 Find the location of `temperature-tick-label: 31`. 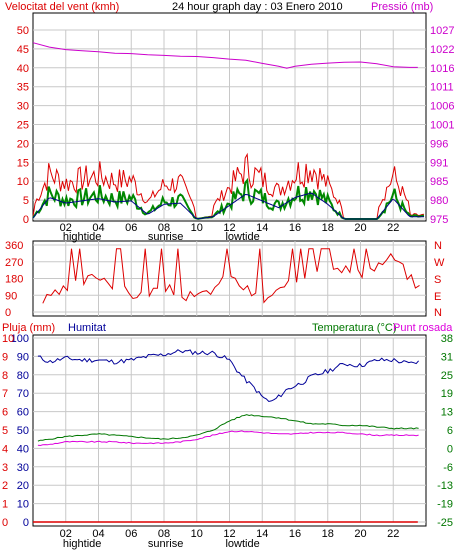

temperature-tick-label: 31 is located at coordinates (447, 357).